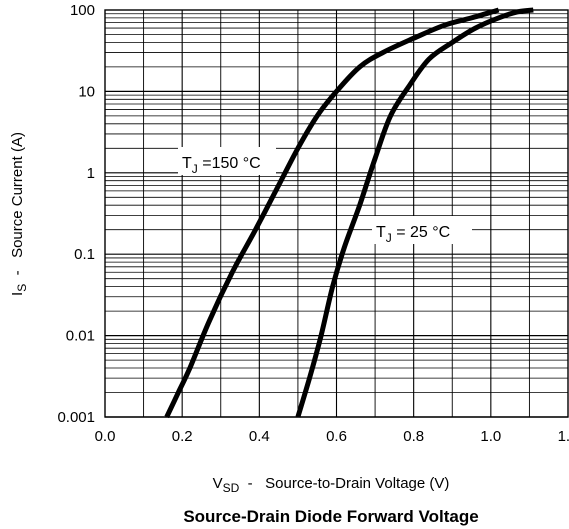  I want to click on y-tick-labels: 0.001 0.01 0.1 1 10 100, so click(76, 214).